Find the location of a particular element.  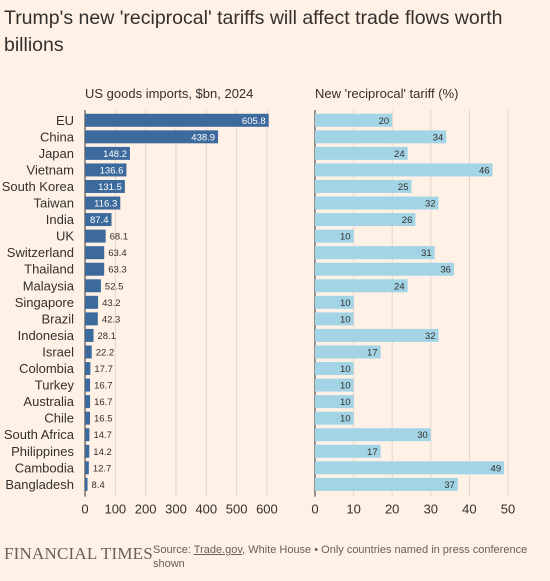

imports-value-label: 12.7 is located at coordinates (102, 468).